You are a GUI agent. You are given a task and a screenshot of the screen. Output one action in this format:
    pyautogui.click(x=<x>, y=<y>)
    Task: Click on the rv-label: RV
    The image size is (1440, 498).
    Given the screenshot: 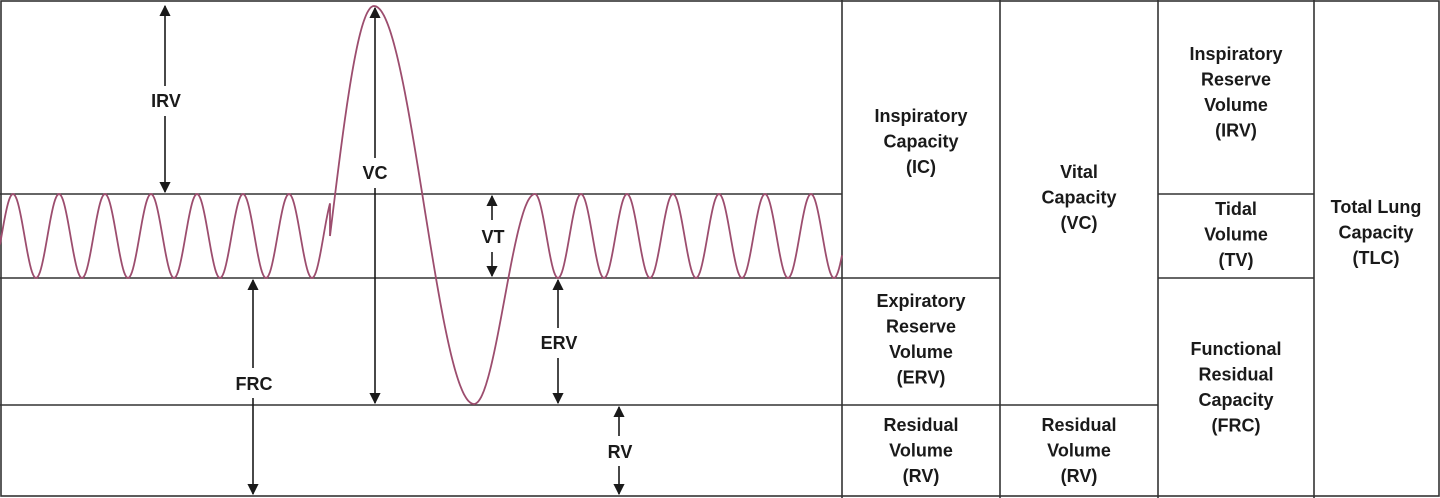 What is the action you would take?
    pyautogui.click(x=620, y=452)
    